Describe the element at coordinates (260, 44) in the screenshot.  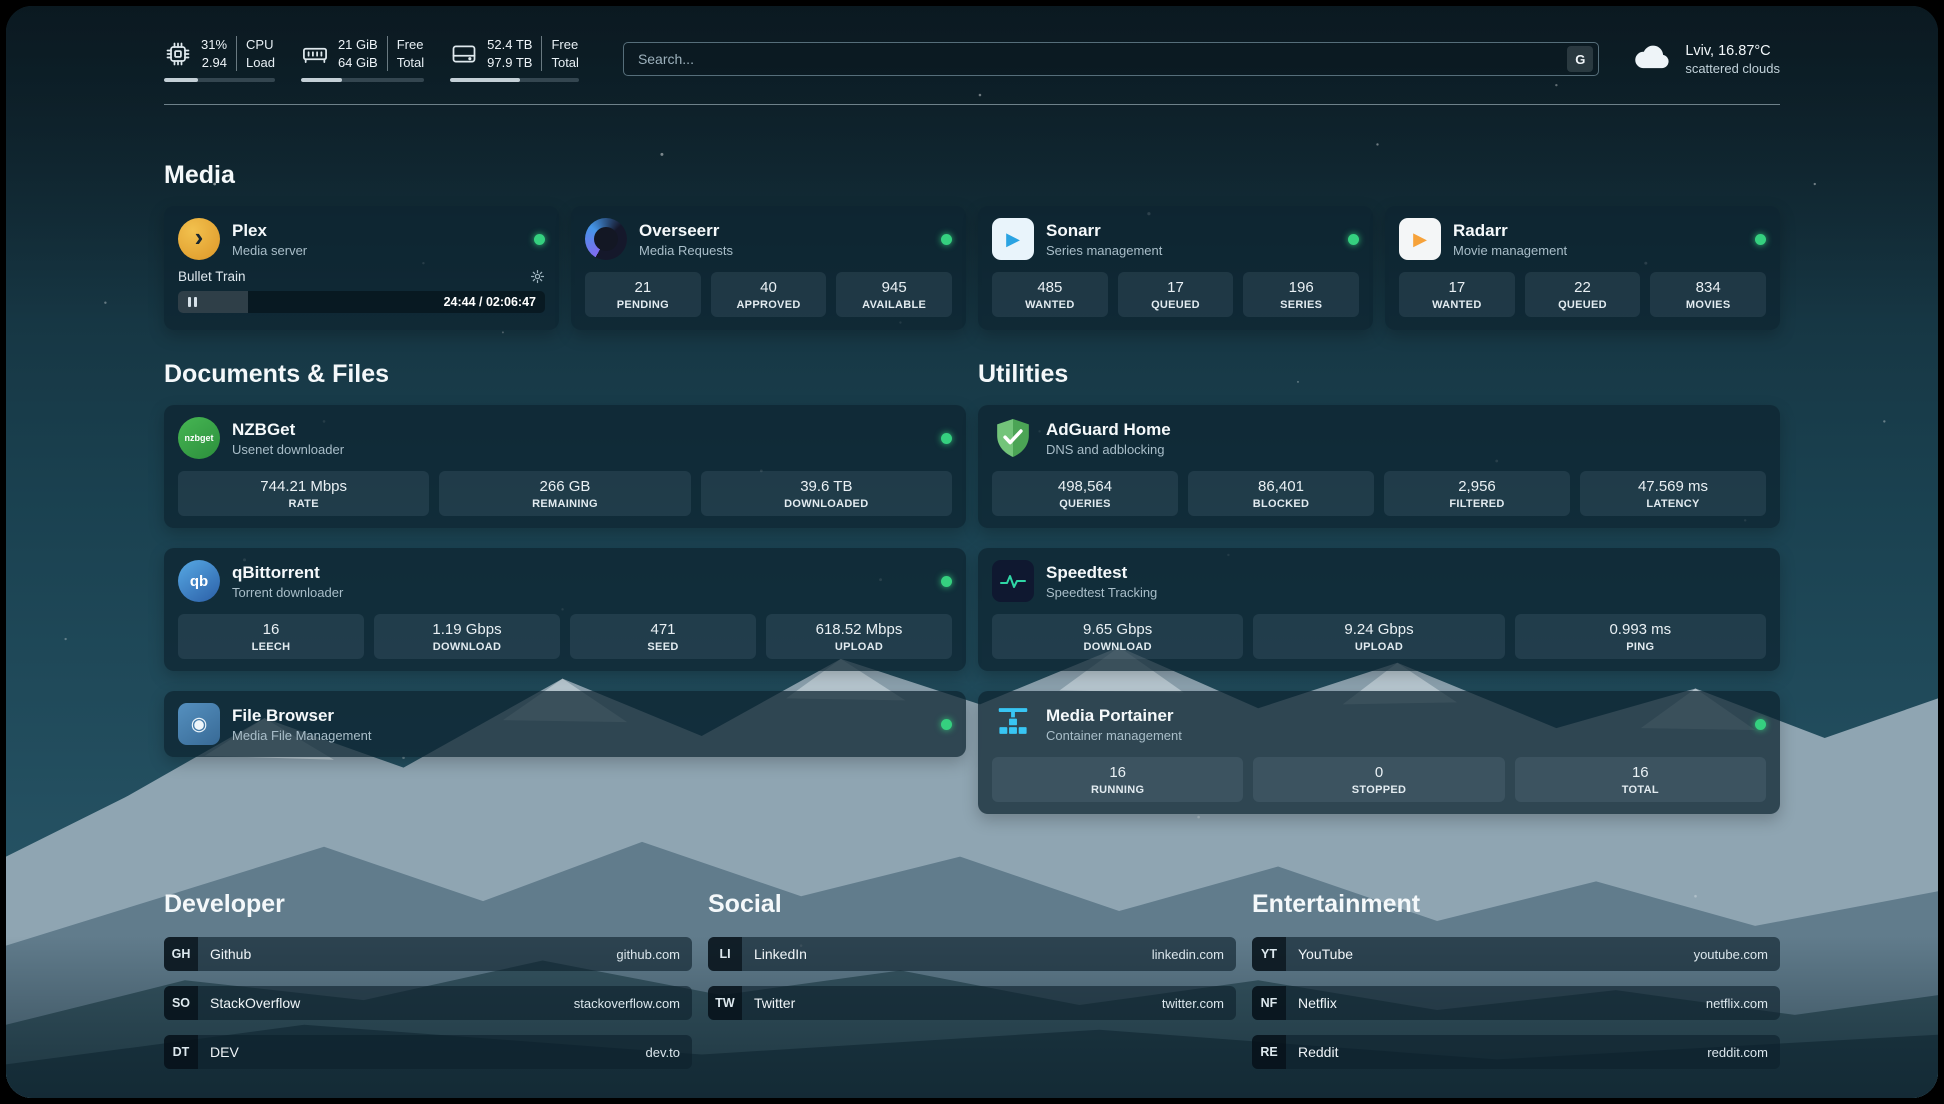
I see `cpu-label: CPU` at that location.